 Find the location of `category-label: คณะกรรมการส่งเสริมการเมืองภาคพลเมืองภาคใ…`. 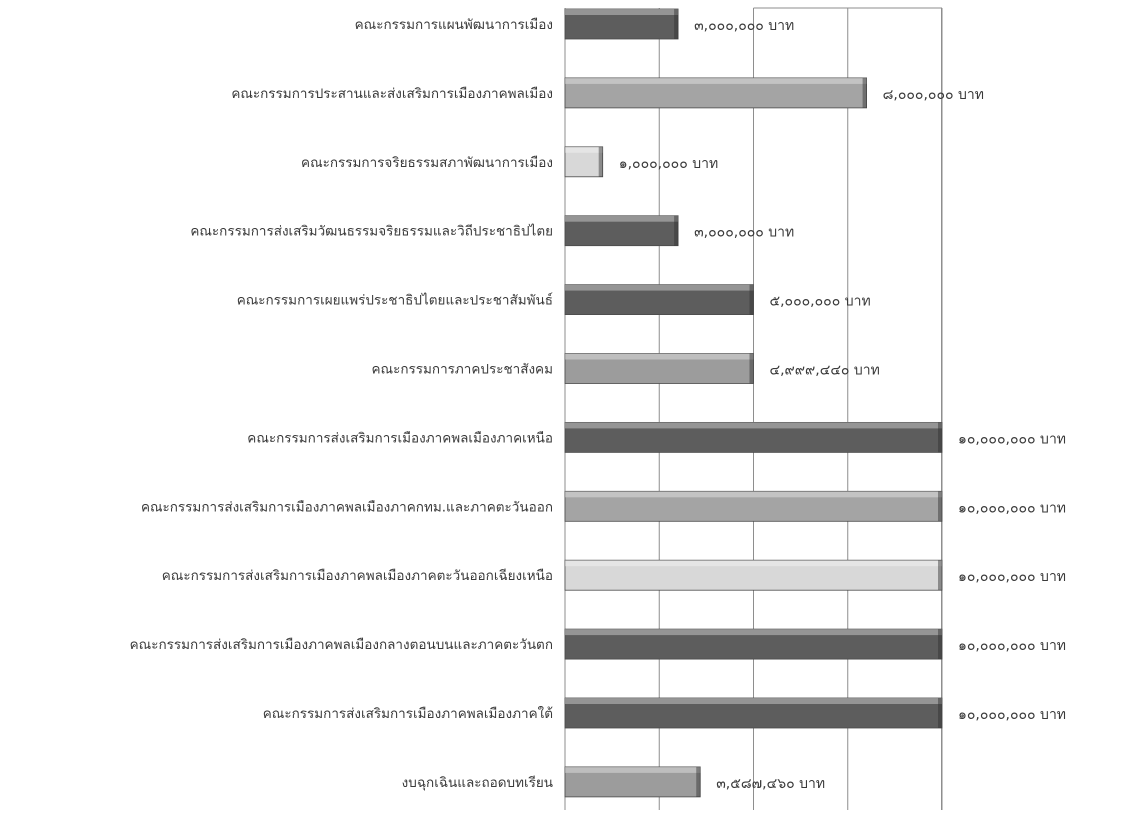

category-label: คณะกรรมการส่งเสริมการเมืองภาคพลเมืองภาคใ… is located at coordinates (408, 713).